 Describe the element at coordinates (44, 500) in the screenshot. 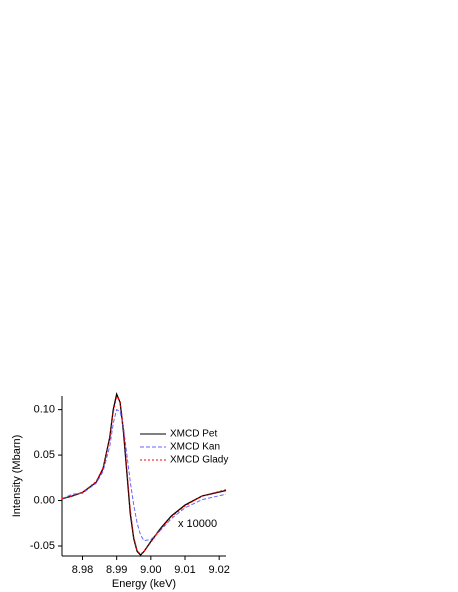

I see `y-tick-label: 0.00` at that location.